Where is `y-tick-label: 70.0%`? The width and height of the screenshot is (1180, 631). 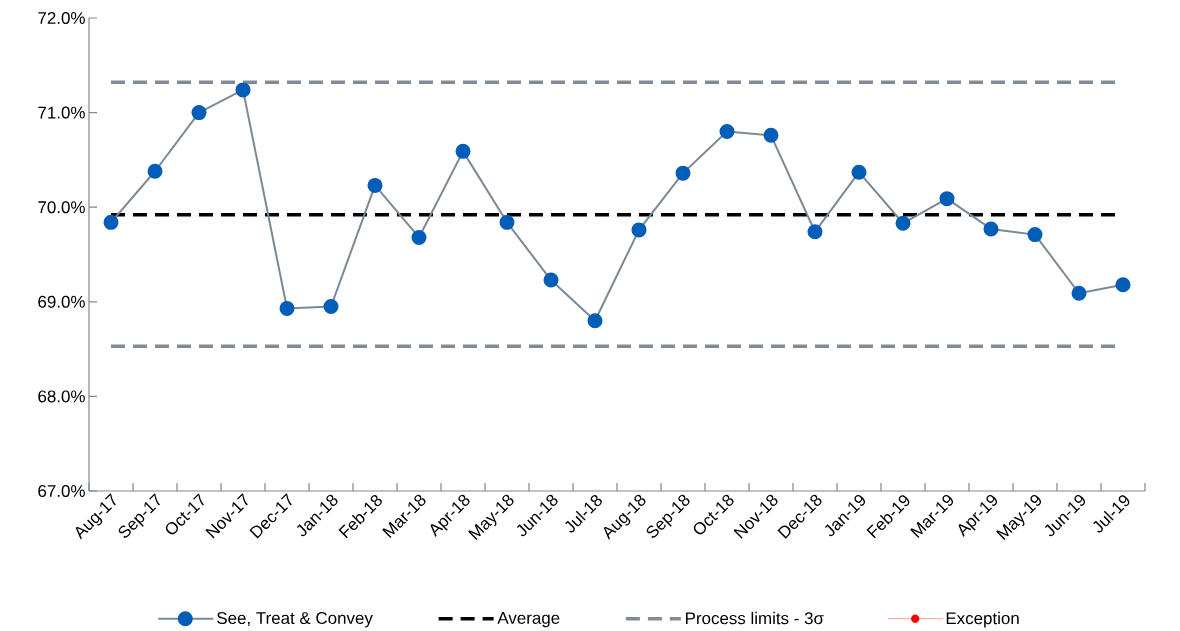 y-tick-label: 70.0% is located at coordinates (61, 207).